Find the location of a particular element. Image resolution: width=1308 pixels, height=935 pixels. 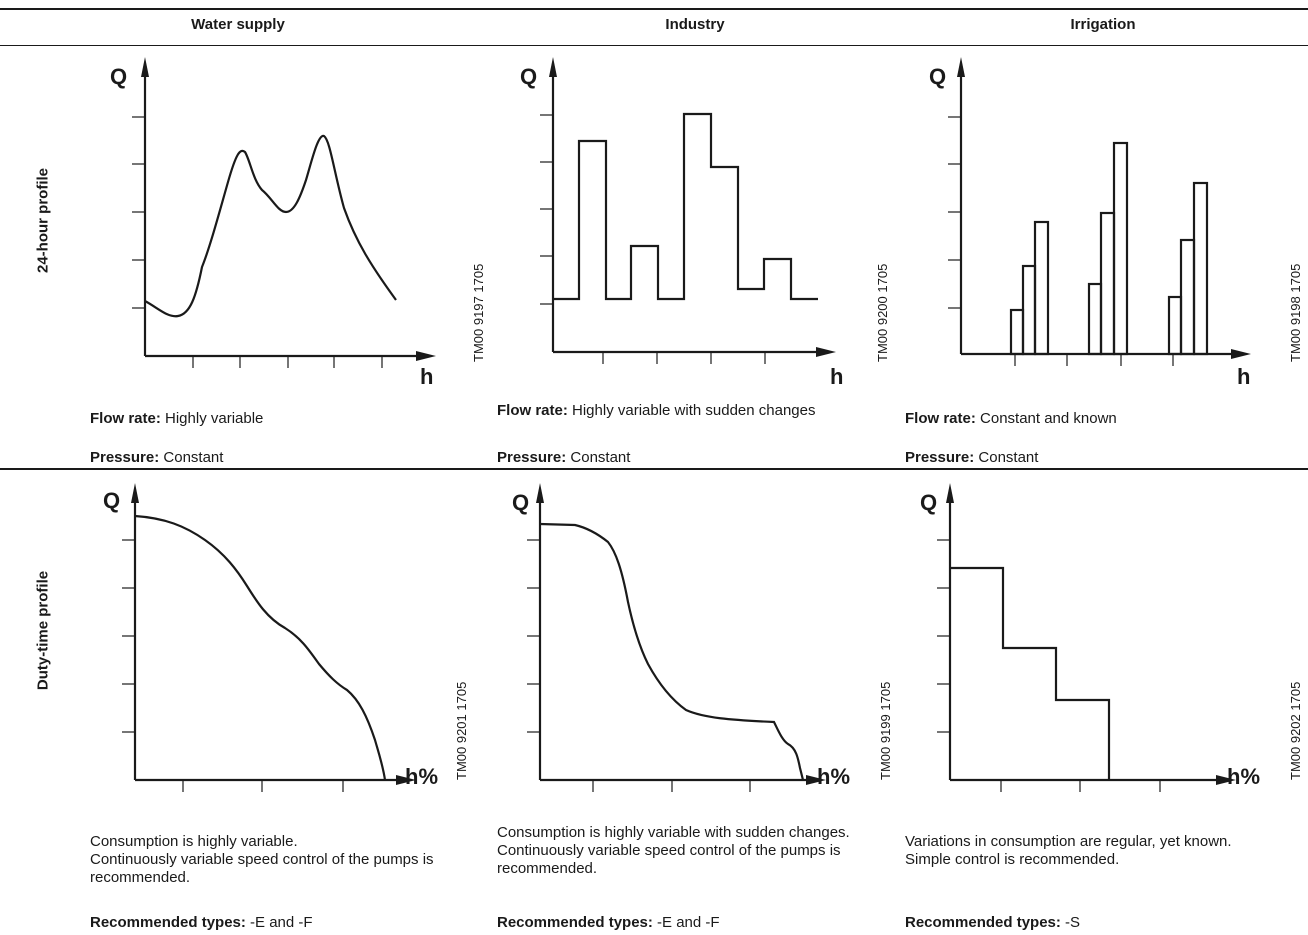

industry-duty-graph: Q h% is located at coordinates (681, 637).